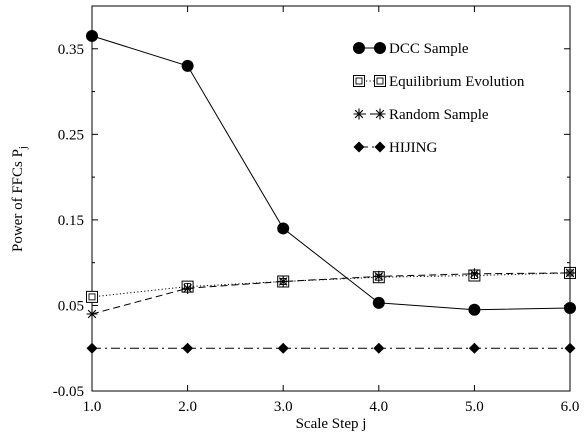 This screenshot has width=584, height=435. I want to click on legend-label: Equilibrium Evolution, so click(457, 82).